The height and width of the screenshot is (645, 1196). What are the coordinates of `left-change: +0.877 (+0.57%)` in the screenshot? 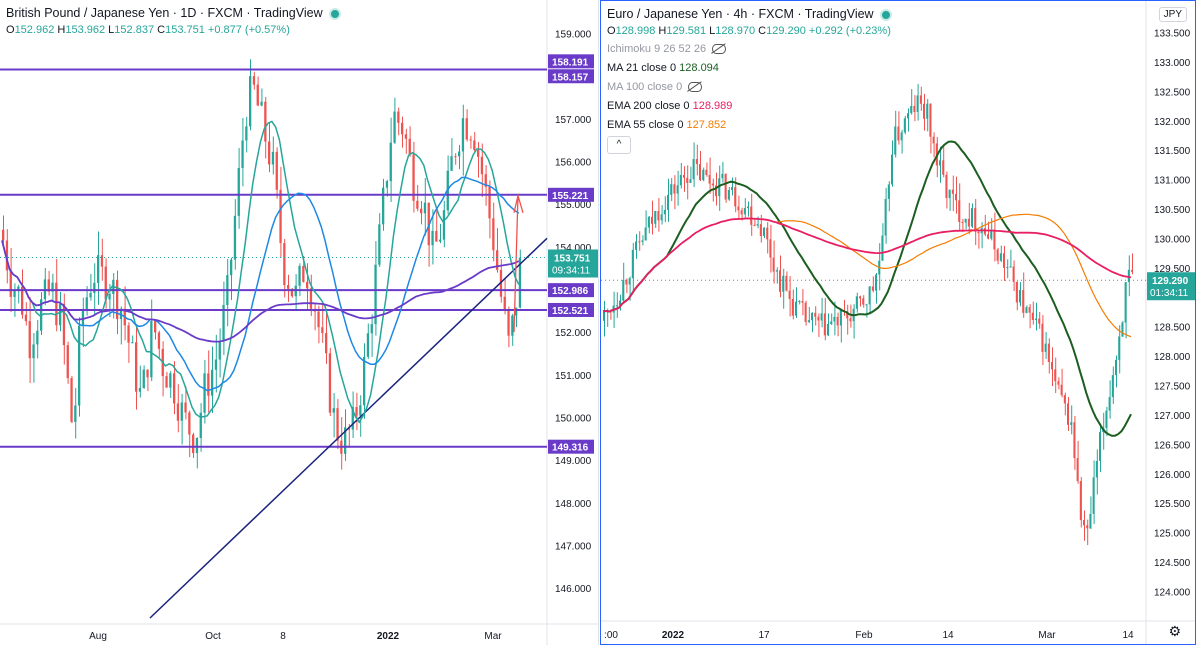 It's located at (248, 30).